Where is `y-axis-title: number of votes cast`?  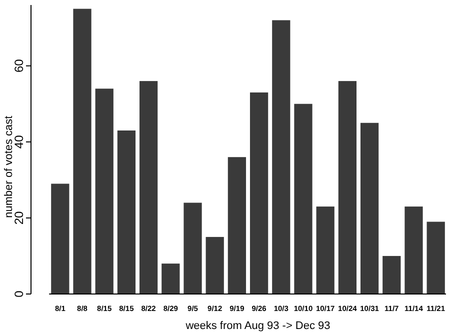
y-axis-title: number of votes cast is located at coordinates (9, 167).